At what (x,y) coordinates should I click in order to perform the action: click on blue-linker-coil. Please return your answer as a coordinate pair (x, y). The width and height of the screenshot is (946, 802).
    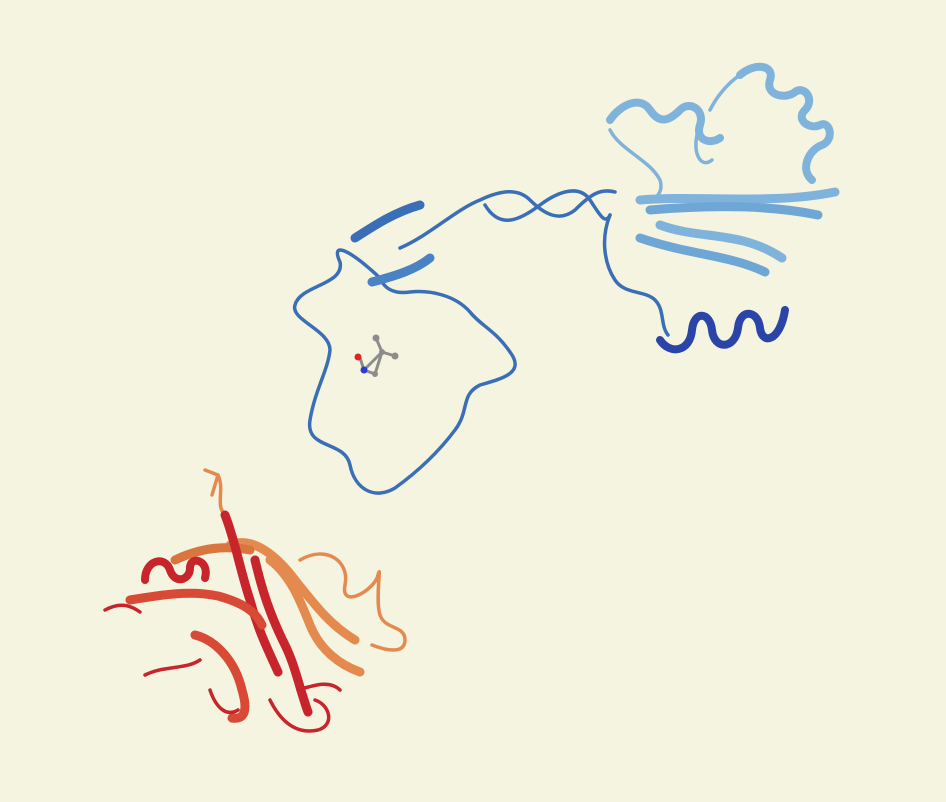
    Looking at the image, I should click on (507, 219).